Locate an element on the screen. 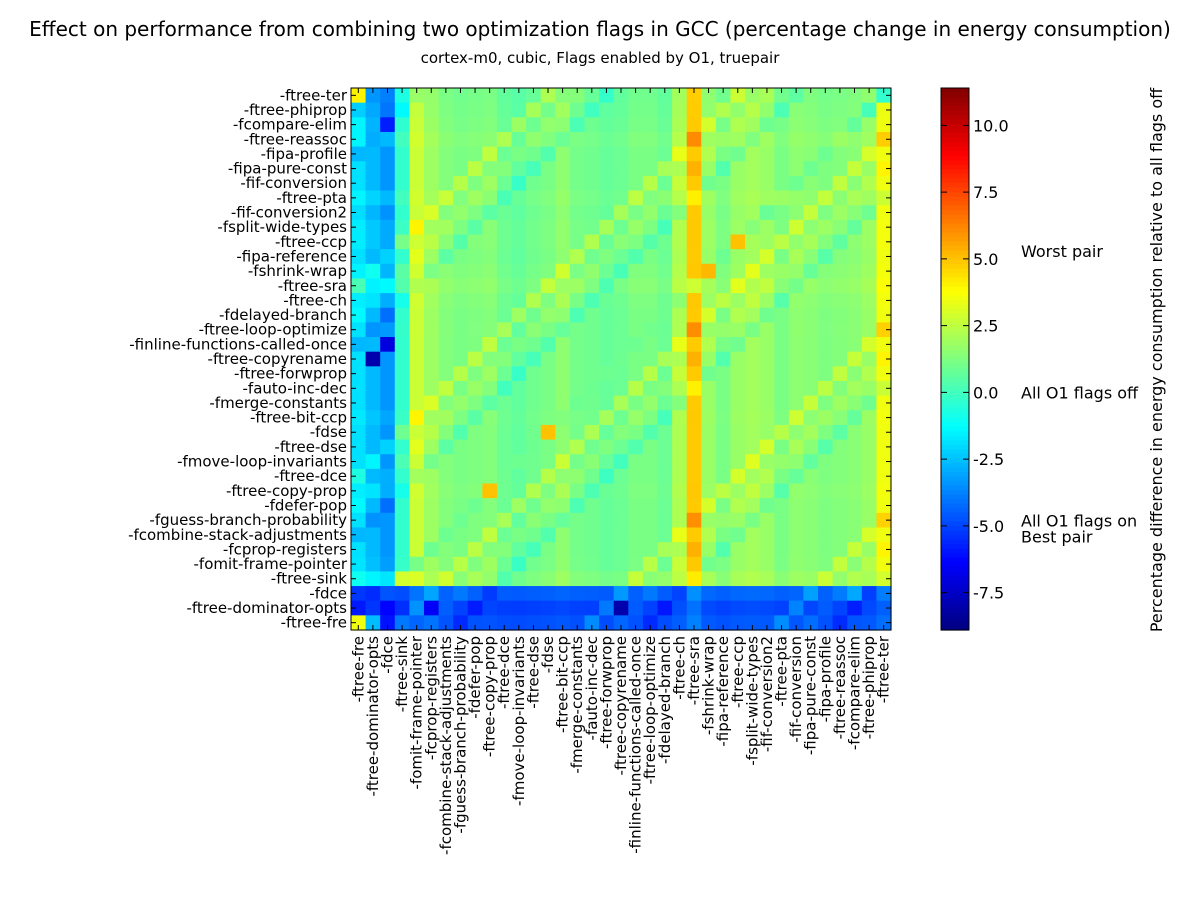  y-tick-label: -ftree-ch is located at coordinates (315, 300).